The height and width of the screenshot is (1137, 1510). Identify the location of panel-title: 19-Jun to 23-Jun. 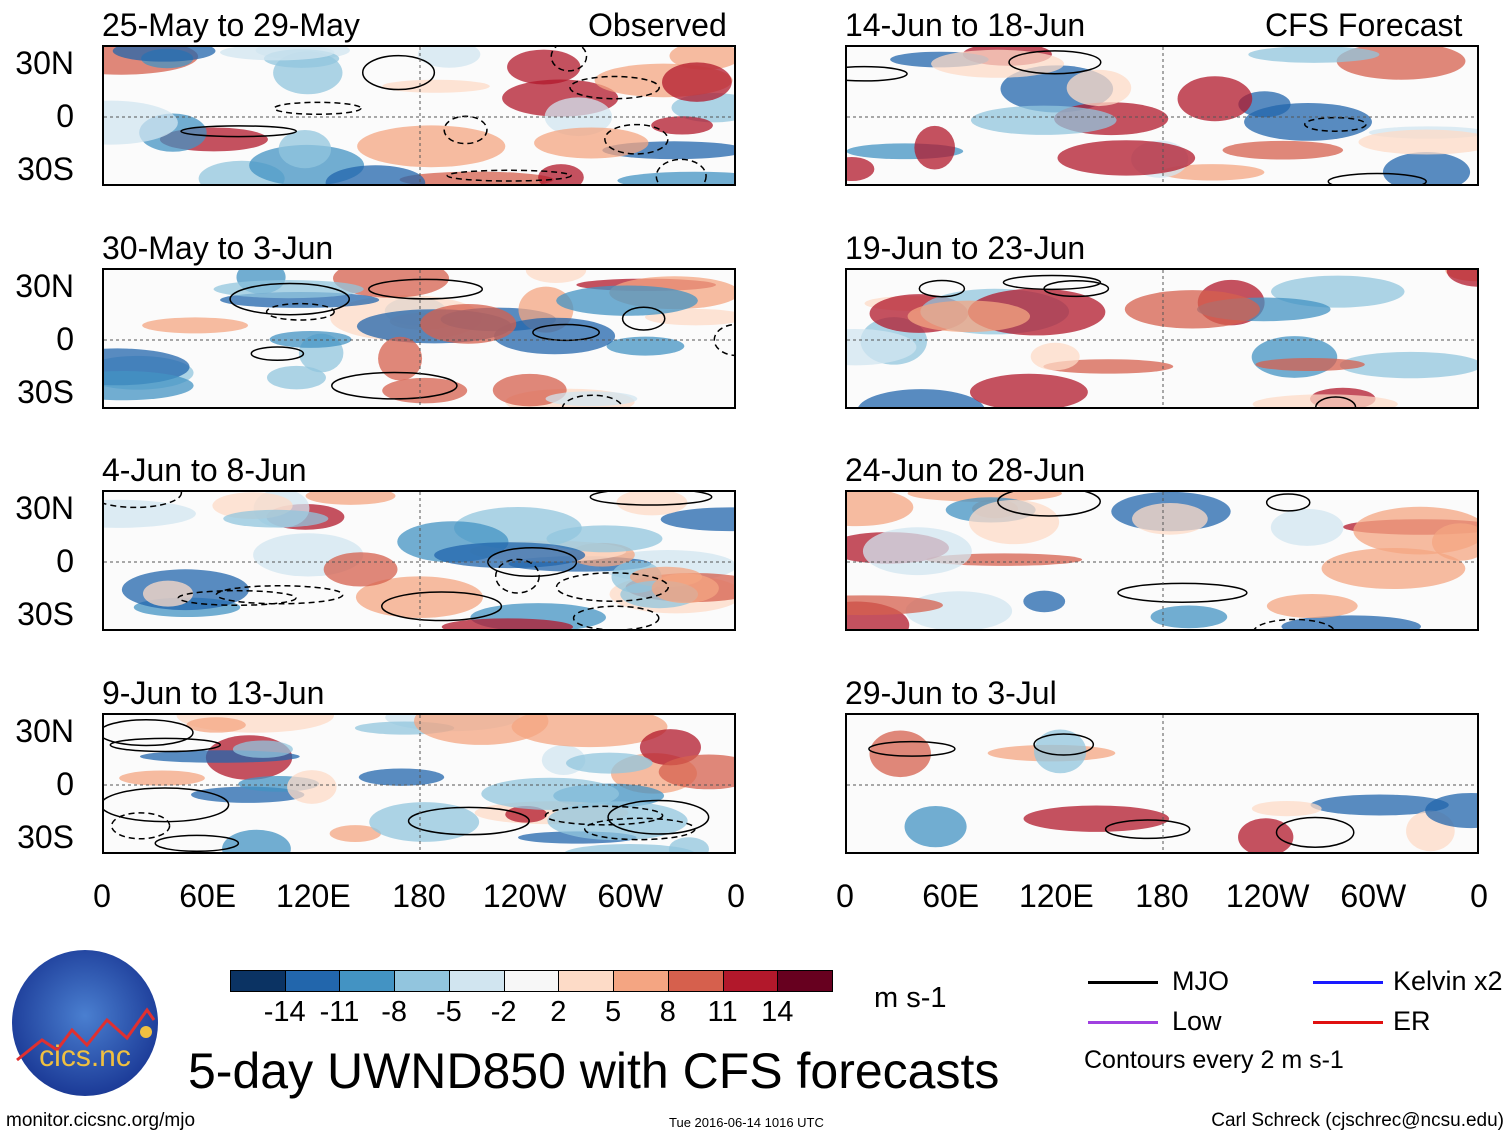
(965, 248).